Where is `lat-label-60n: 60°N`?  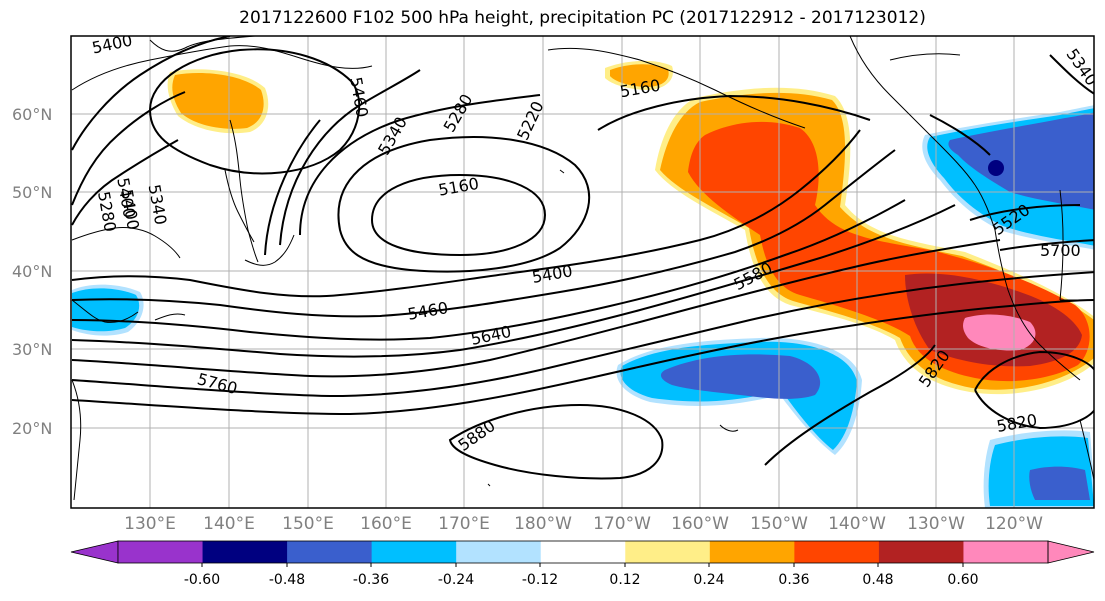 lat-label-60n: 60°N is located at coordinates (32, 114).